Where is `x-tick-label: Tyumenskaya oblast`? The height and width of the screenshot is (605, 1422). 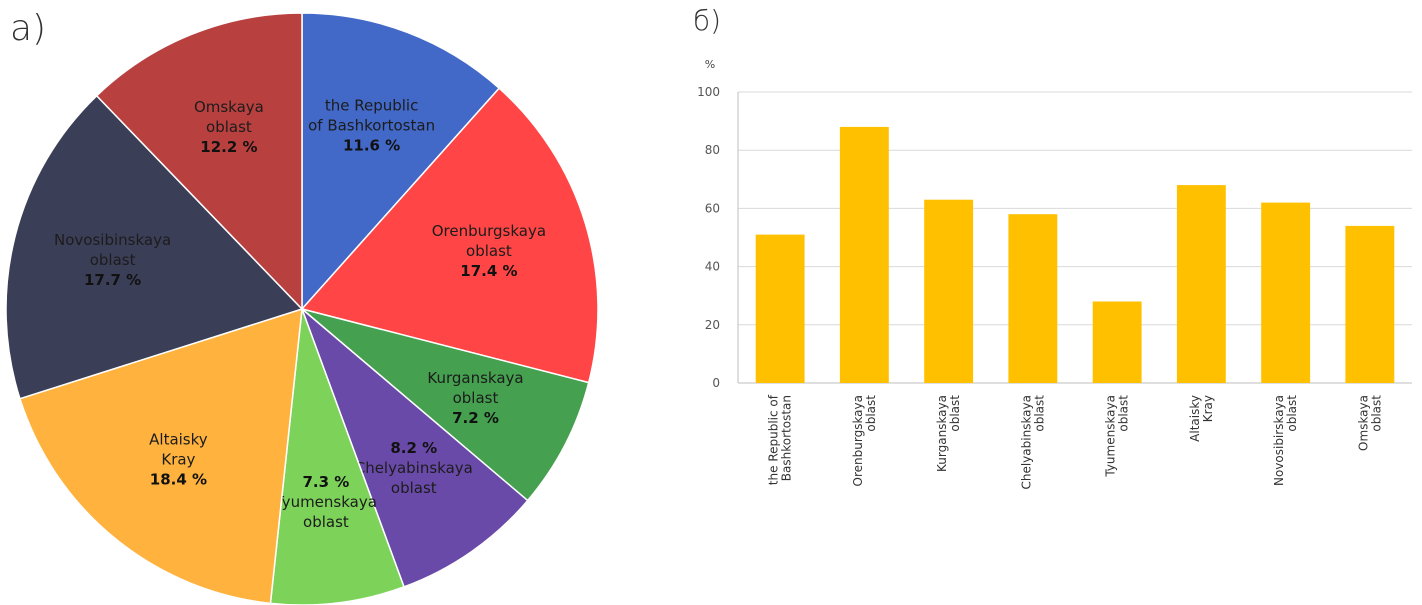
x-tick-label: Tyumenskaya oblast is located at coordinates (1117, 436).